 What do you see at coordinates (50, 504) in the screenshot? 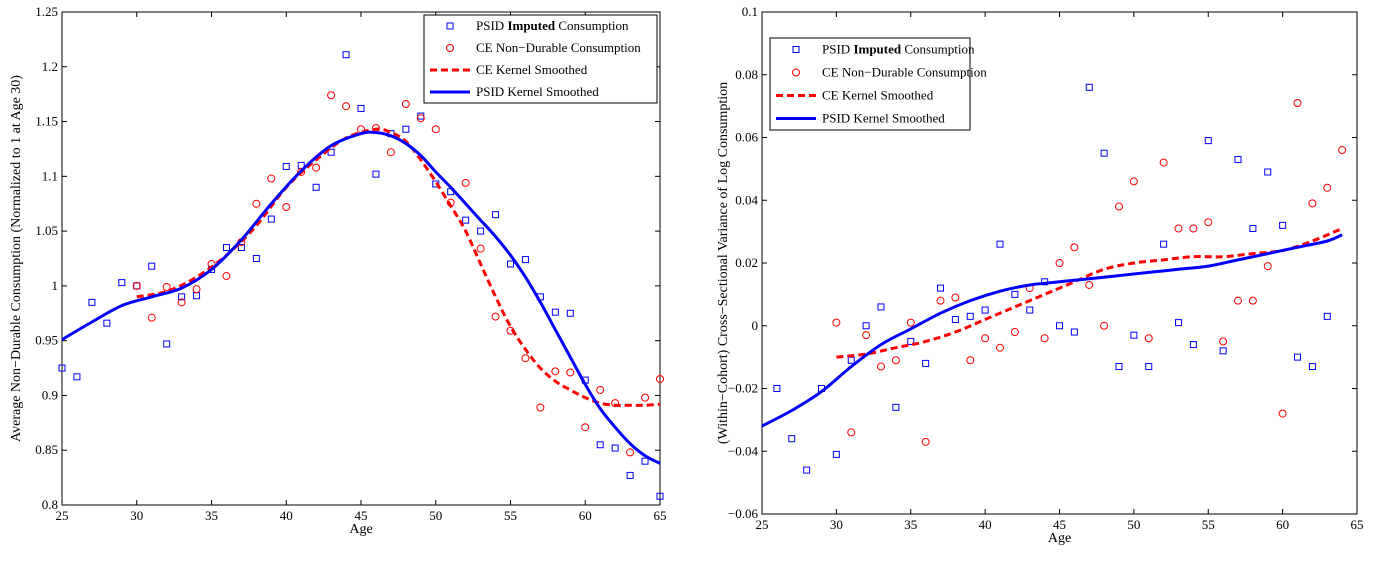
I see `y-tick-label: 0.8` at bounding box center [50, 504].